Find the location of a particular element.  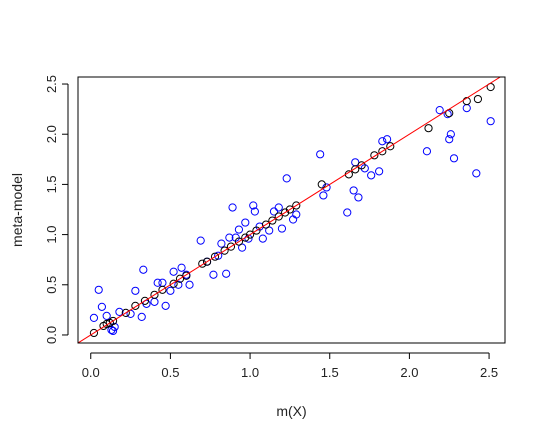

y-axis-label: meta-model is located at coordinates (17, 210).